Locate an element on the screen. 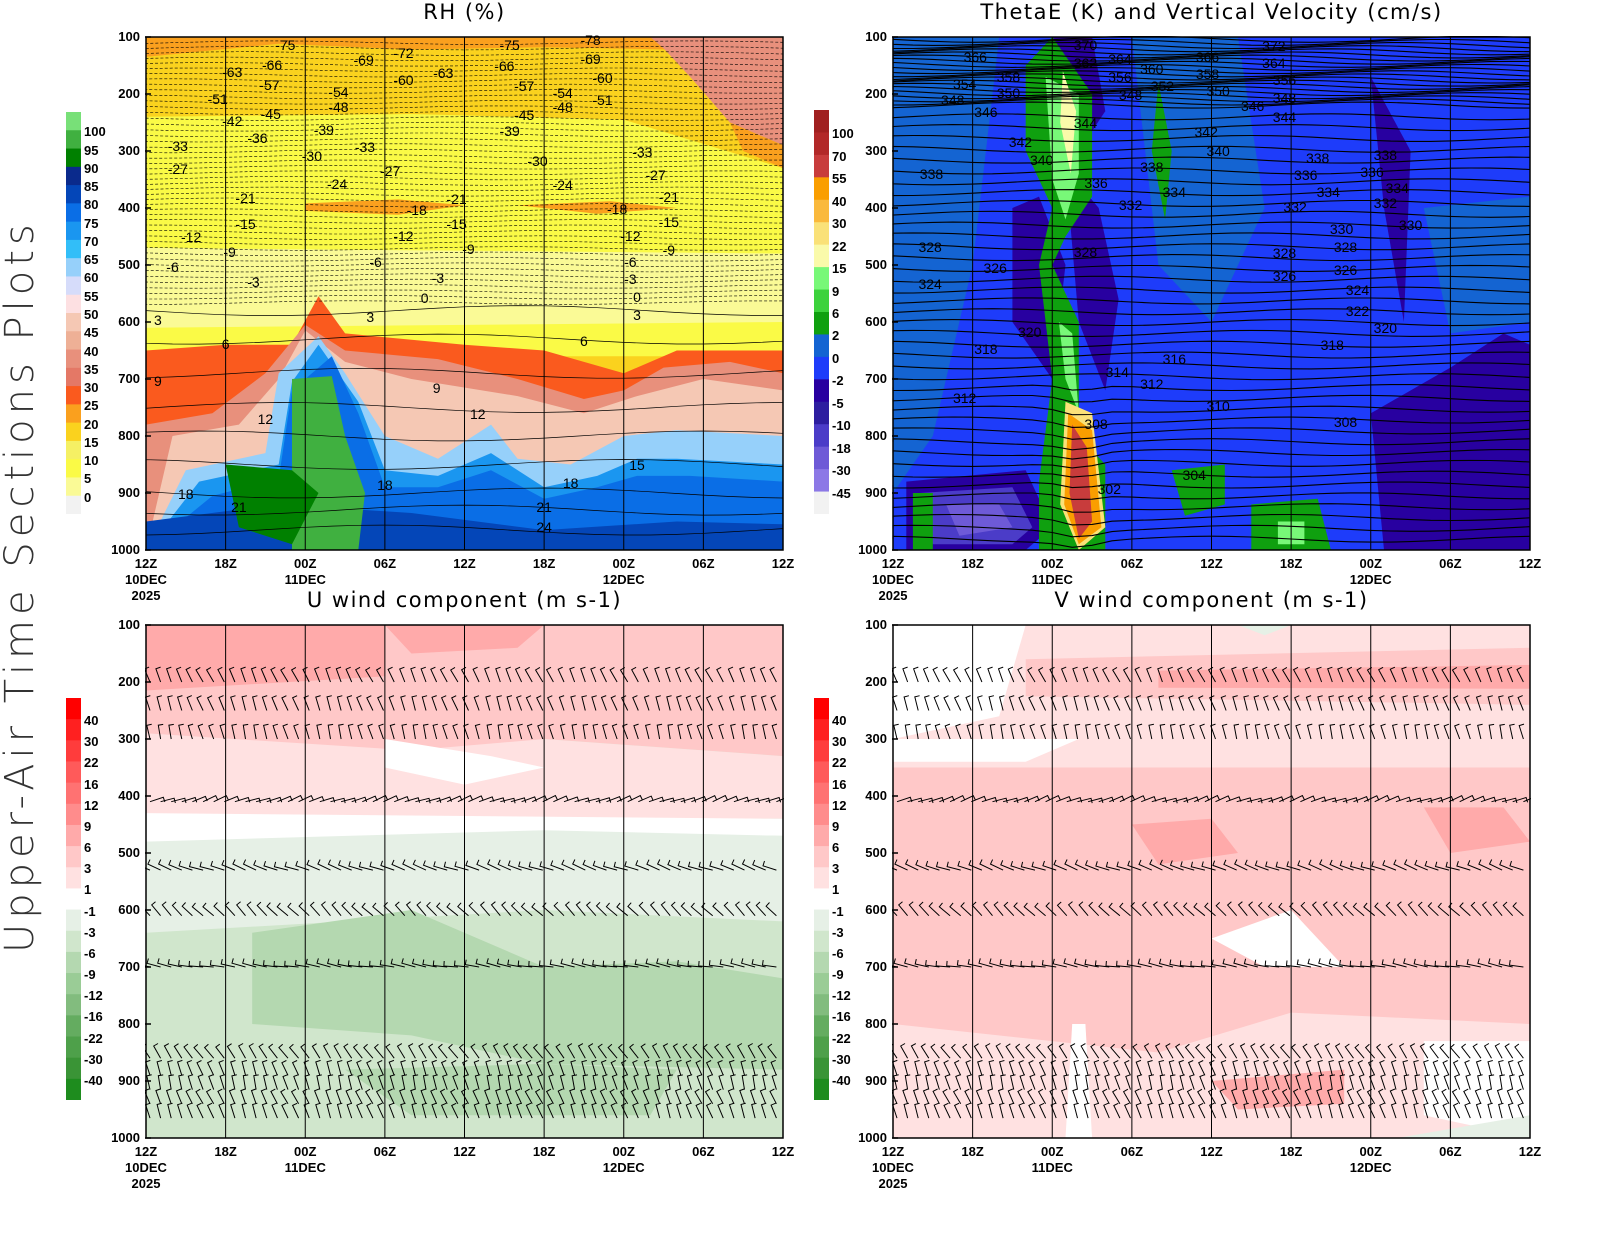  colorbar-label: 2 is located at coordinates (836, 336).